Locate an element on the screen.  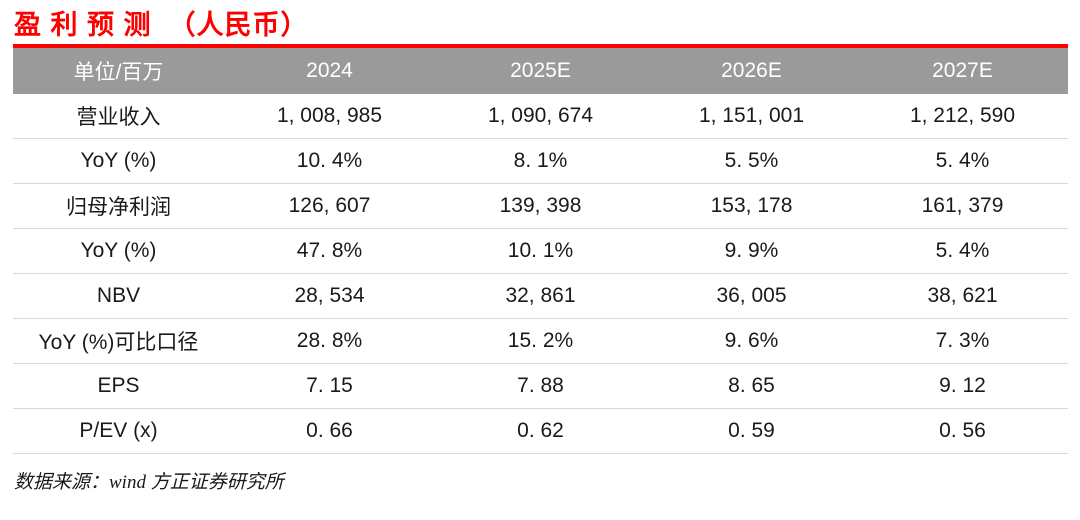
row-label: P/EV (x) is located at coordinates (118, 430).